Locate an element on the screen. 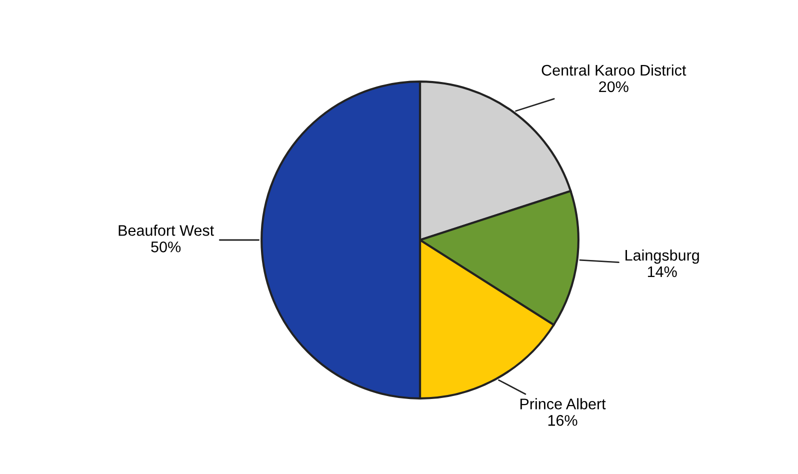  data-label: 14% is located at coordinates (662, 272).